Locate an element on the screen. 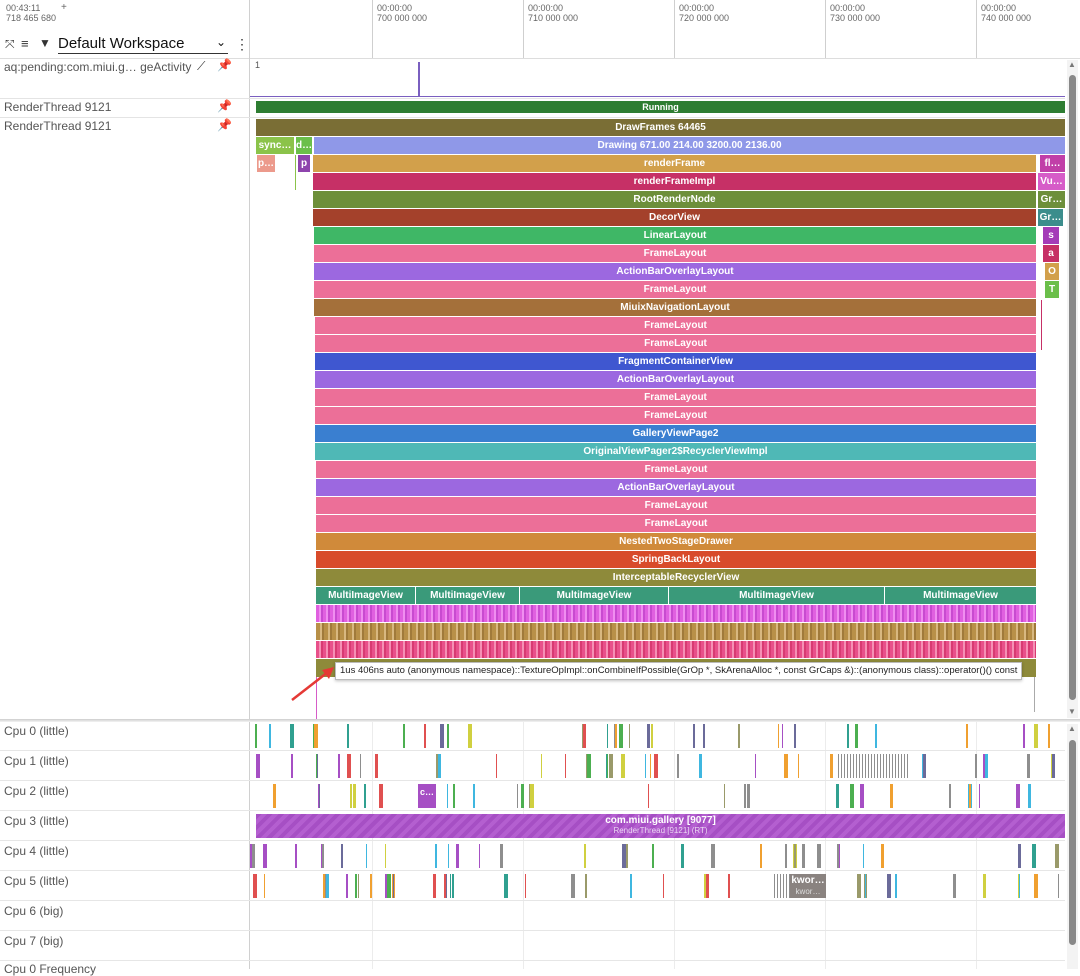 This screenshot has height=976, width=1080. flame-slice: GalleryViewPage2 is located at coordinates (675, 433).